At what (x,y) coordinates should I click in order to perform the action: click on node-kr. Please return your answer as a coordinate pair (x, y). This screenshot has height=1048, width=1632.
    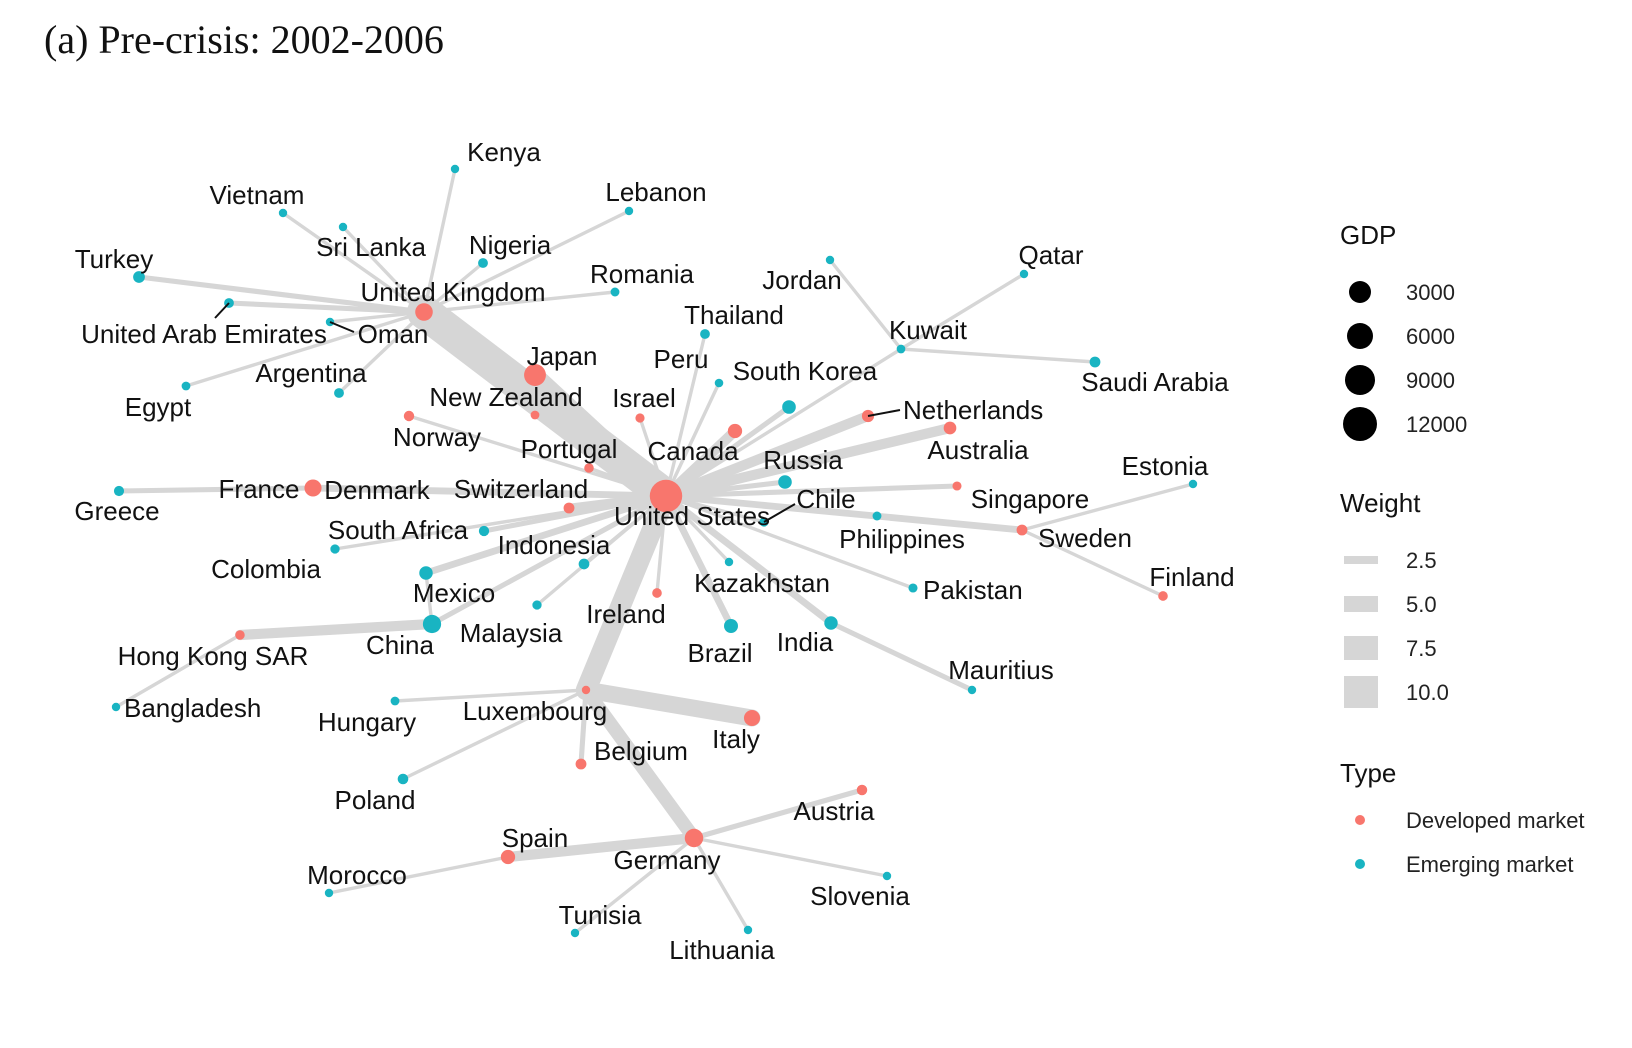
    Looking at the image, I should click on (789, 407).